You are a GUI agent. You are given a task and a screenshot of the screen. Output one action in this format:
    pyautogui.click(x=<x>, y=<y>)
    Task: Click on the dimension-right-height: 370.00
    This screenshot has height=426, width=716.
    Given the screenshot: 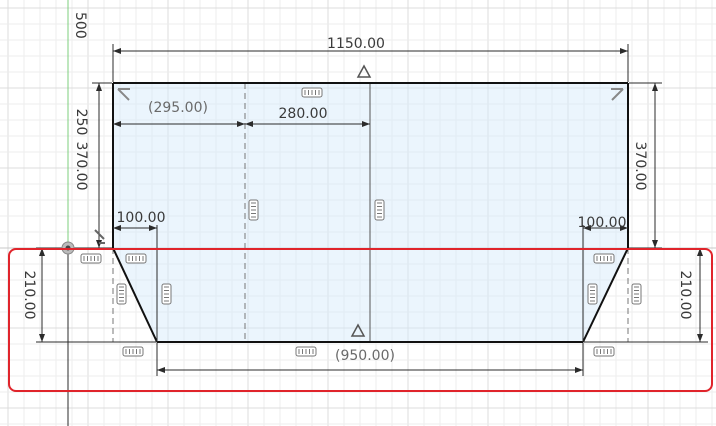 What is the action you would take?
    pyautogui.click(x=645, y=165)
    